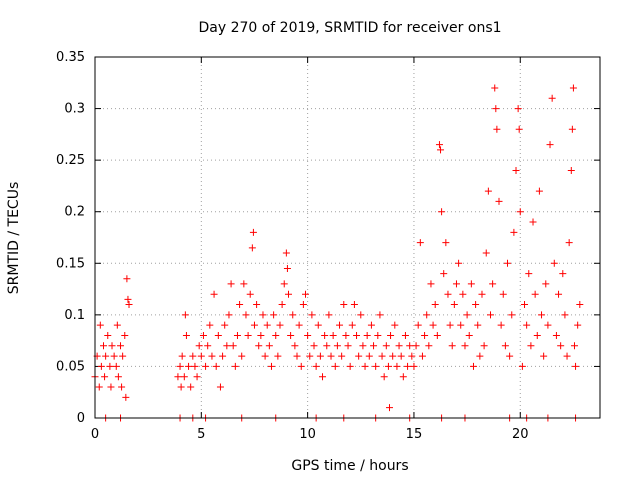  Describe the element at coordinates (70, 263) in the screenshot. I see `y-tick-label: 0.15` at that location.